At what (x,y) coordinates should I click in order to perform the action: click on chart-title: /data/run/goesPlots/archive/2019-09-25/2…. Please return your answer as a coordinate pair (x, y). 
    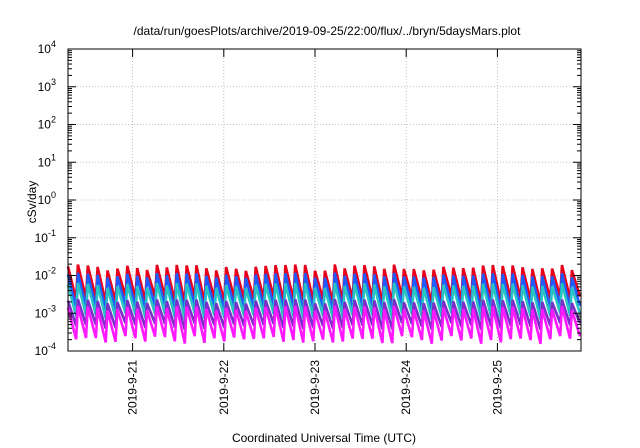
    Looking at the image, I should click on (328, 31).